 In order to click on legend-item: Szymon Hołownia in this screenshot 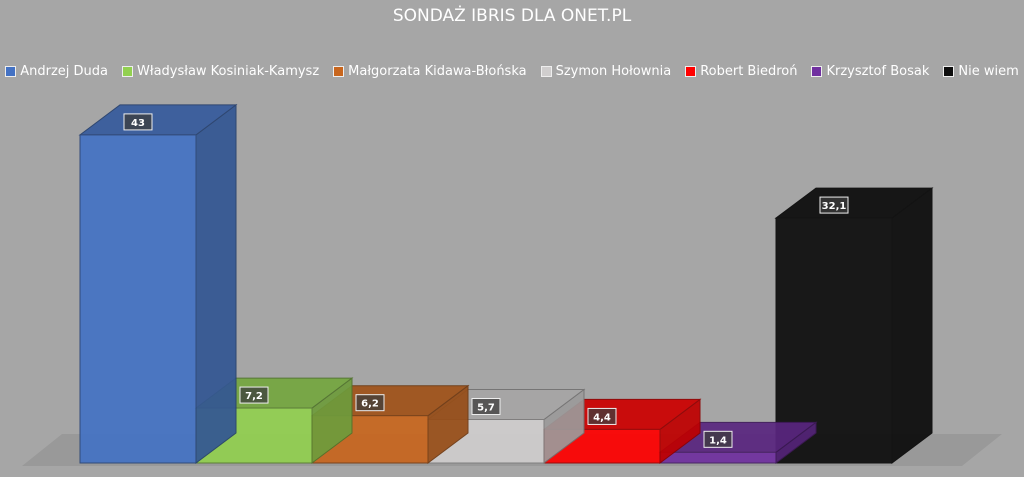, I will do `click(606, 71)`.